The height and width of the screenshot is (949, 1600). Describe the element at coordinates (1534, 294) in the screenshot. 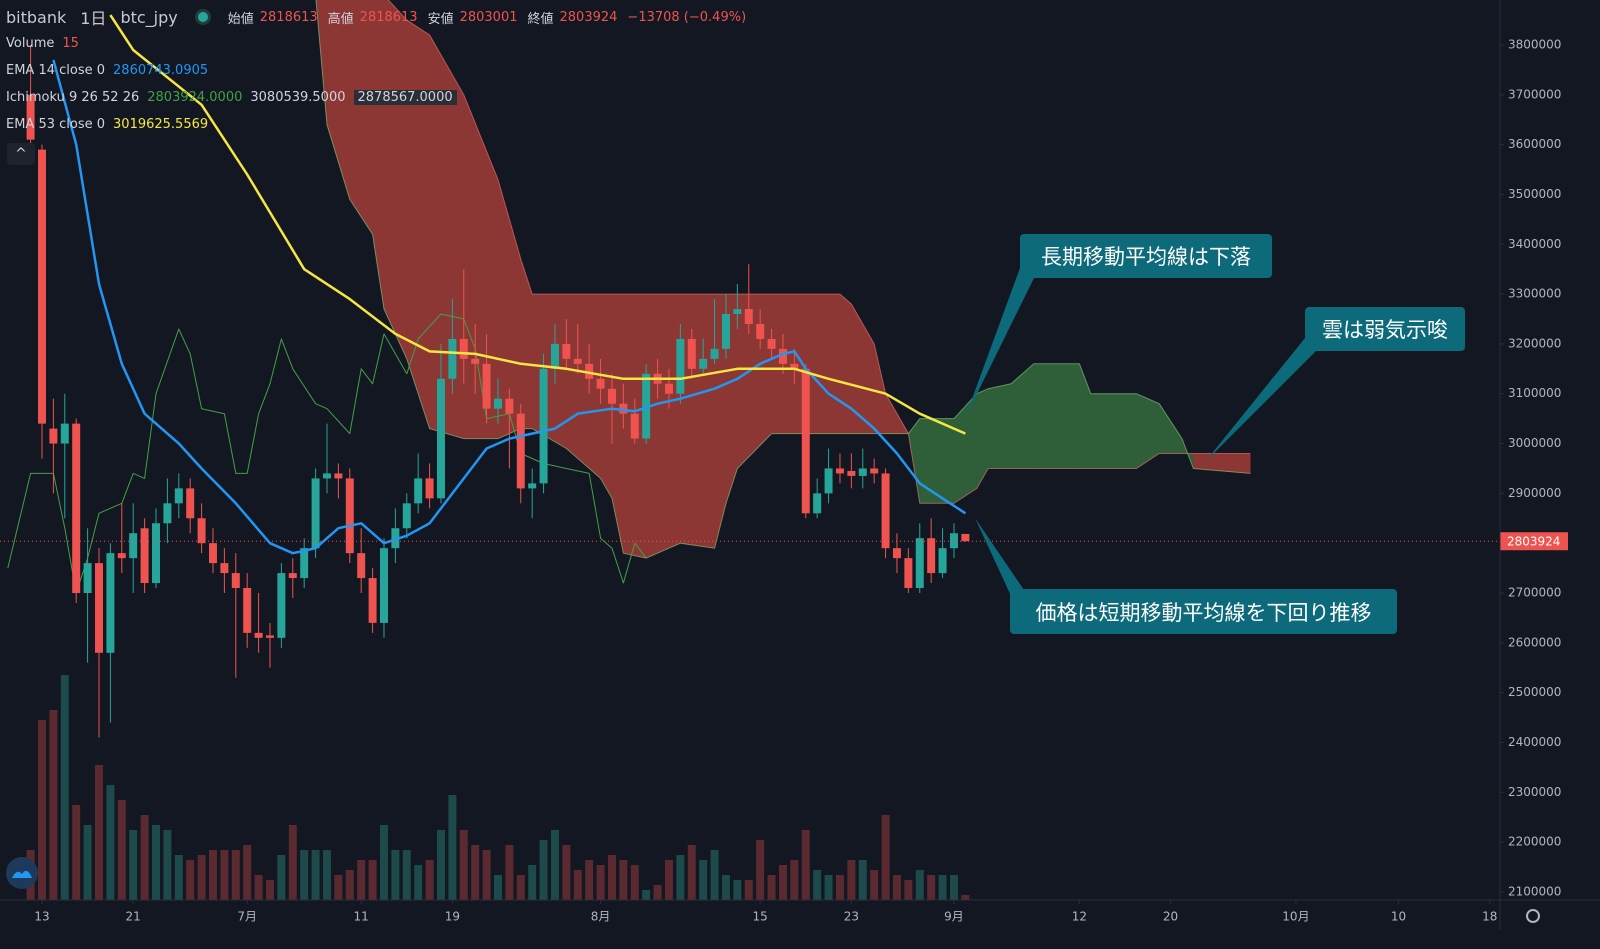

I see `y-tick-label: 3300000` at that location.